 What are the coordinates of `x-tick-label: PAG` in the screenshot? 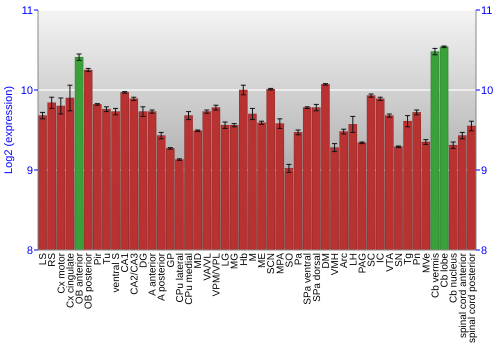 It's located at (362, 263).